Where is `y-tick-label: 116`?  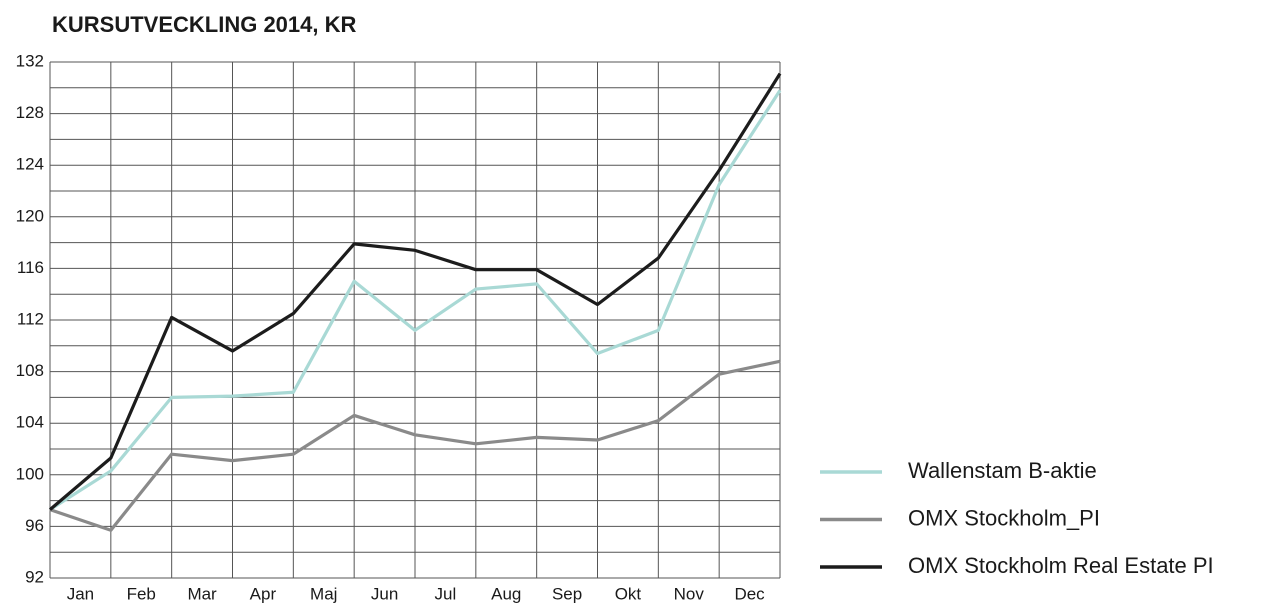 y-tick-label: 116 is located at coordinates (30, 267).